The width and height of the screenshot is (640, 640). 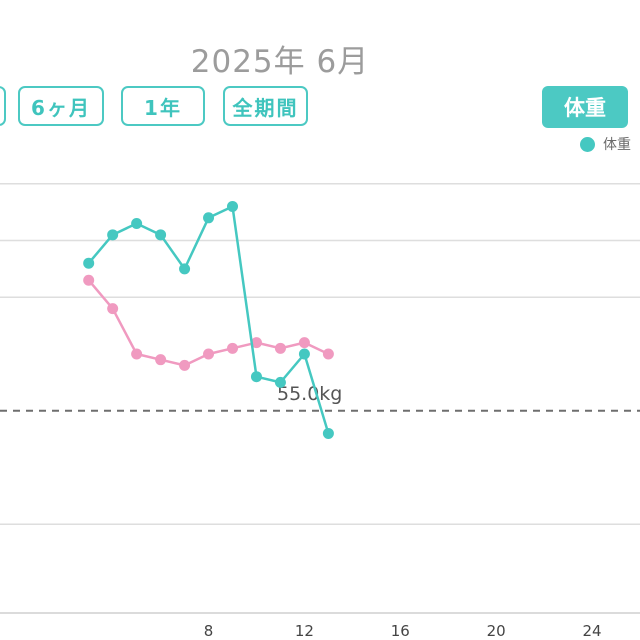 I want to click on x-tick-label: 24, so click(x=592, y=631).